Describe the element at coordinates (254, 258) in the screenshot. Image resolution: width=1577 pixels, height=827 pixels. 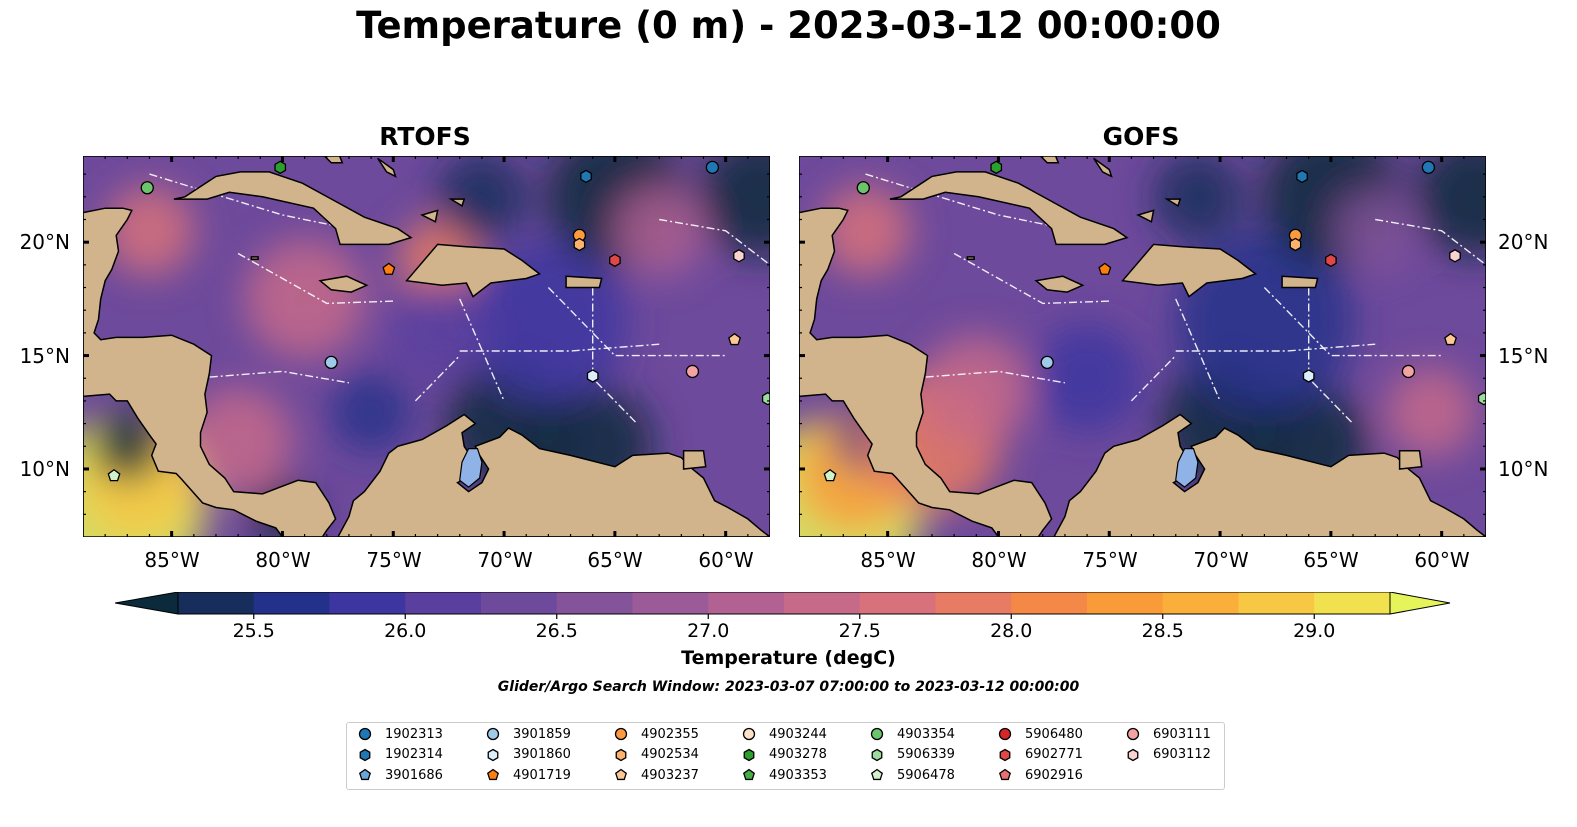
I see `land-grandcayman` at that location.